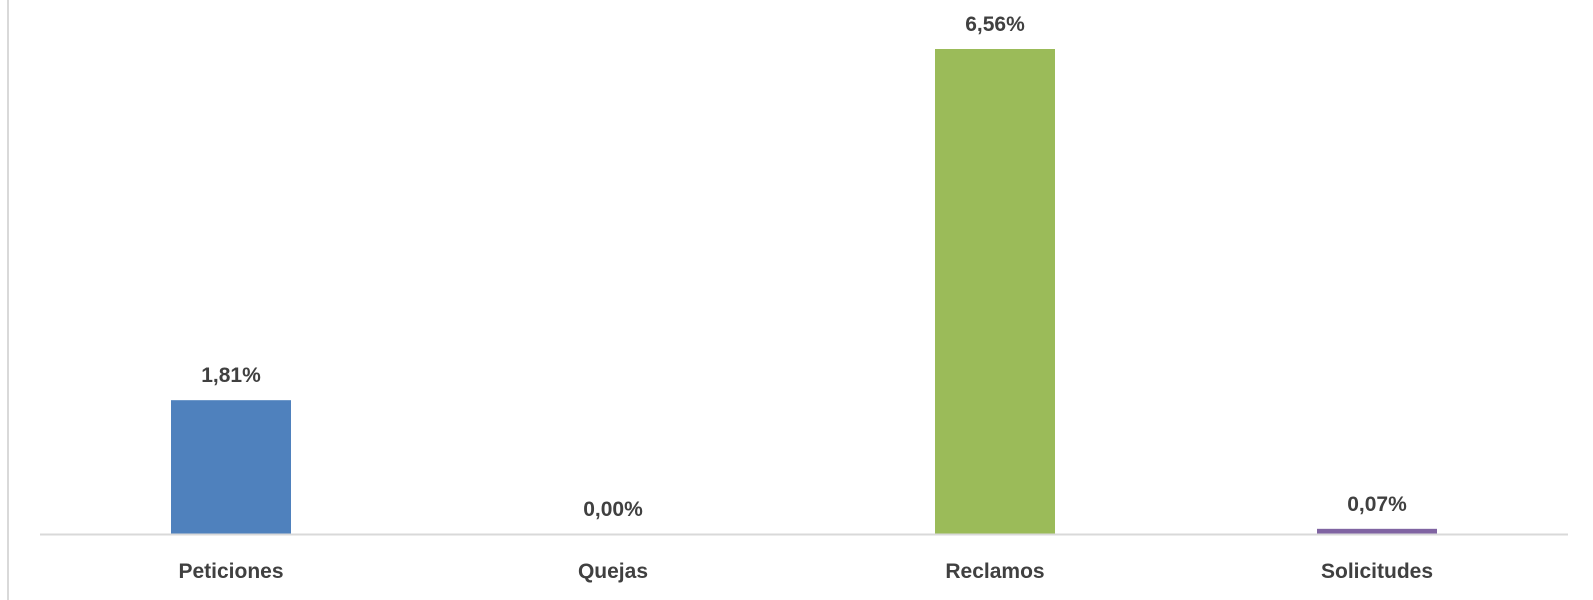 This screenshot has height=600, width=1593. What do you see at coordinates (1377, 571) in the screenshot?
I see `x-tick-label-solicitudes: Solicitudes` at bounding box center [1377, 571].